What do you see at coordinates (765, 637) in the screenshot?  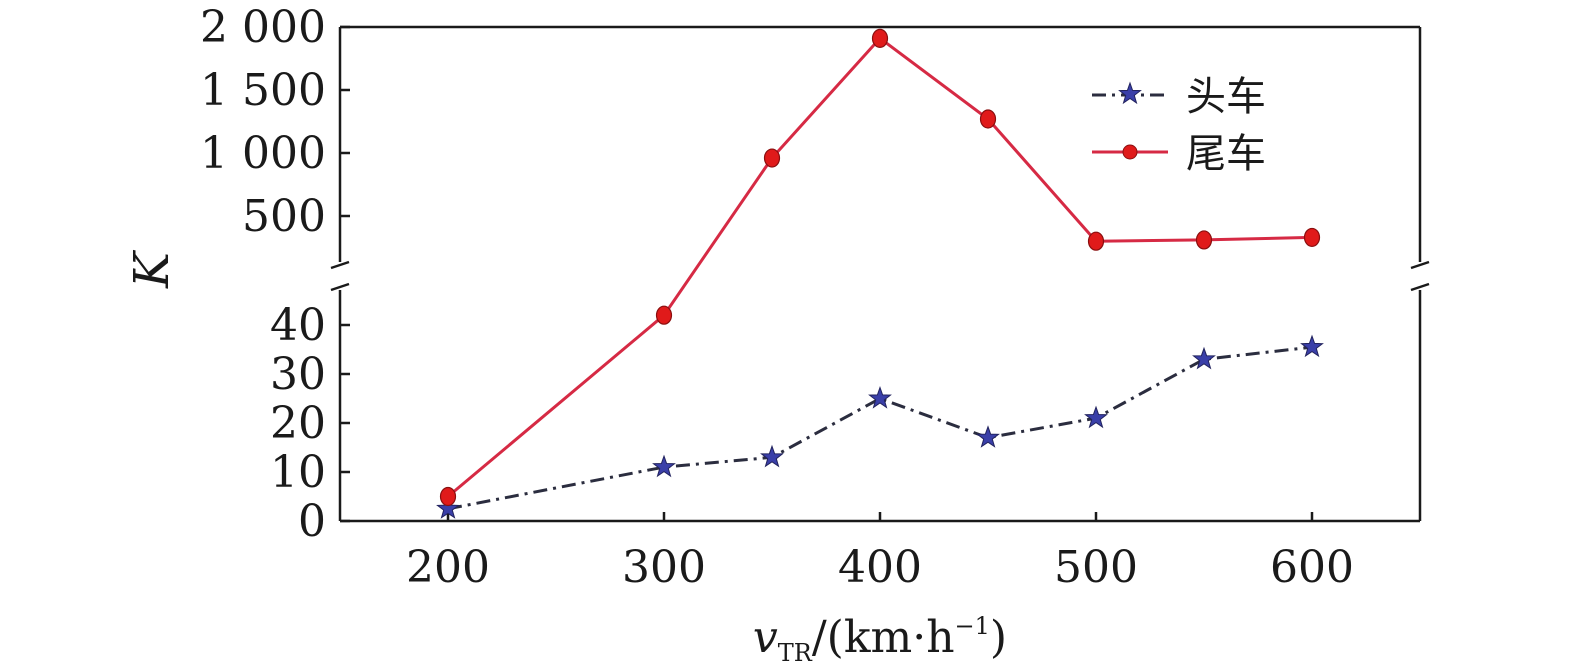 I see `x-label-var: v` at bounding box center [765, 637].